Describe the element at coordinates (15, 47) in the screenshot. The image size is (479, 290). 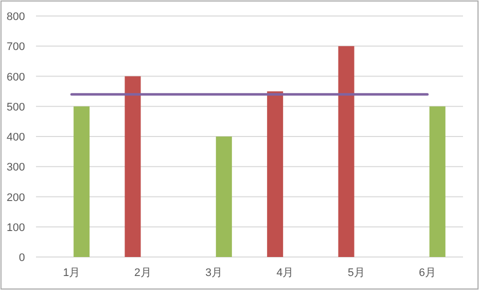
I see `y-tick-label: 700` at that location.